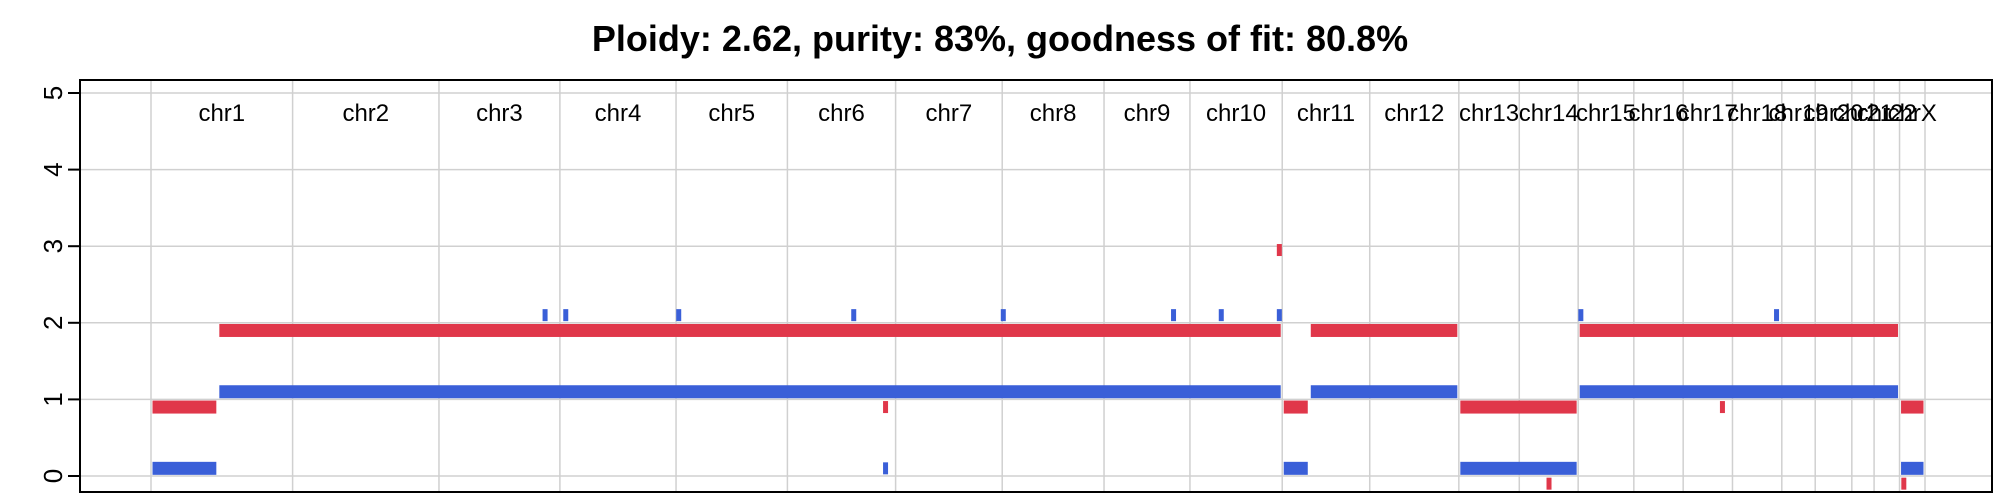 The height and width of the screenshot is (500, 2000). What do you see at coordinates (731, 113) in the screenshot?
I see `chromosome-label: chr5` at bounding box center [731, 113].